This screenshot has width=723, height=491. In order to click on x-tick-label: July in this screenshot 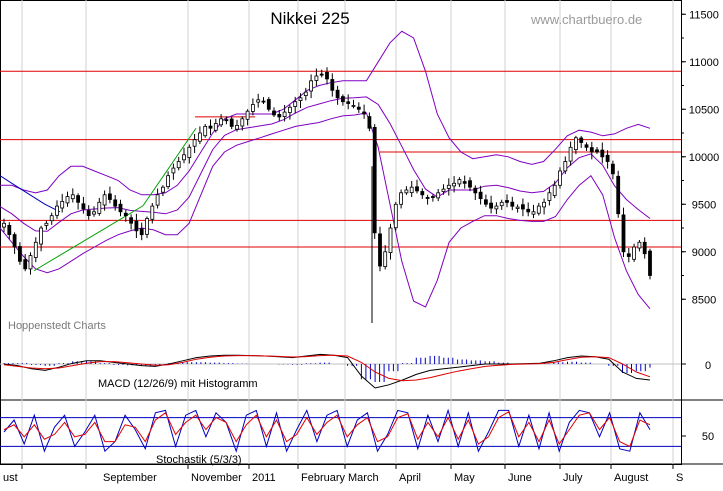, I will do `click(573, 478)`.